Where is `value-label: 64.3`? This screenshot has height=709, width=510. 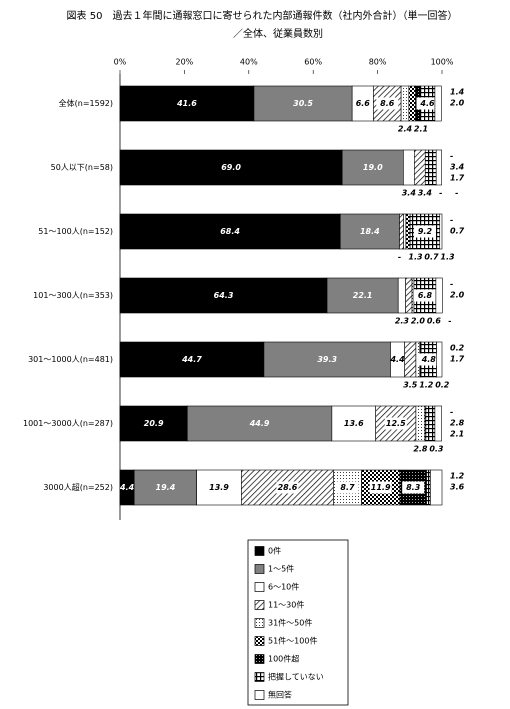 value-label: 64.3 is located at coordinates (224, 295).